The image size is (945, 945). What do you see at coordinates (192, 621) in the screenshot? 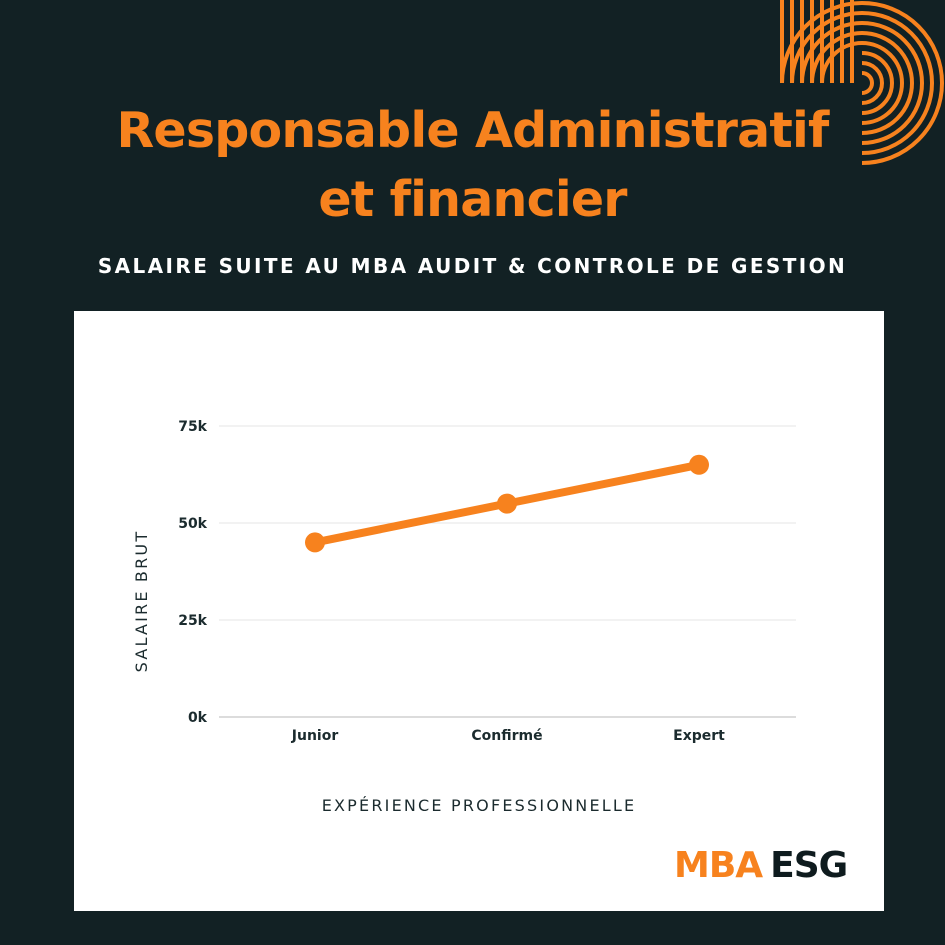
I see `y-tick-label: 25k` at bounding box center [192, 621].